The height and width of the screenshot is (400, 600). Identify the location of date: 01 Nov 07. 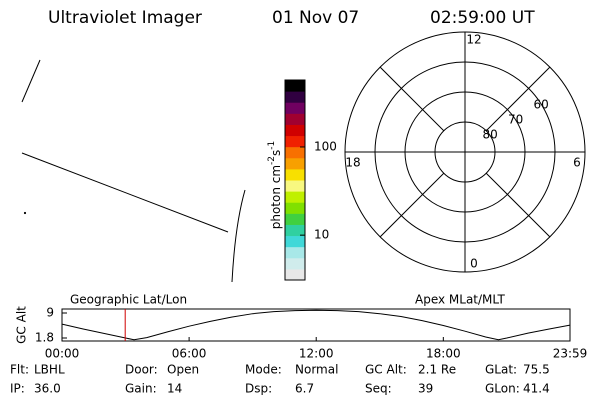
(315, 18).